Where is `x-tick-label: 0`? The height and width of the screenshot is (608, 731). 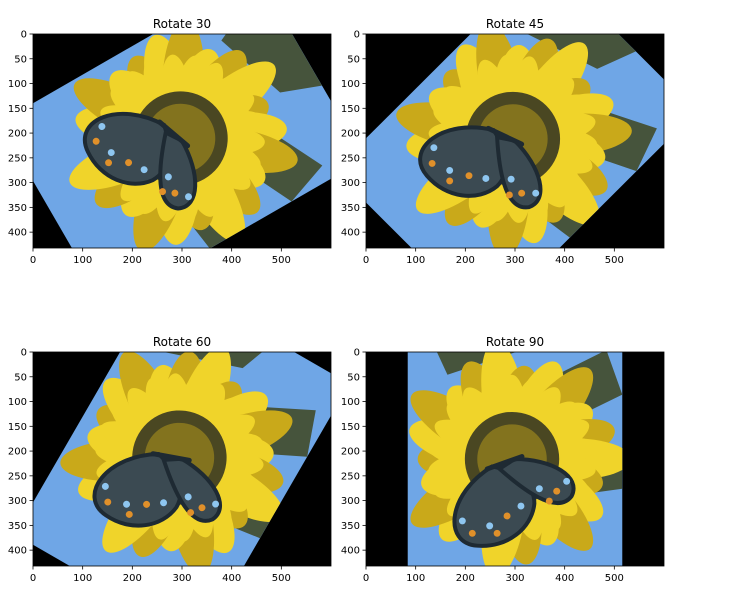 x-tick-label: 0 is located at coordinates (366, 260).